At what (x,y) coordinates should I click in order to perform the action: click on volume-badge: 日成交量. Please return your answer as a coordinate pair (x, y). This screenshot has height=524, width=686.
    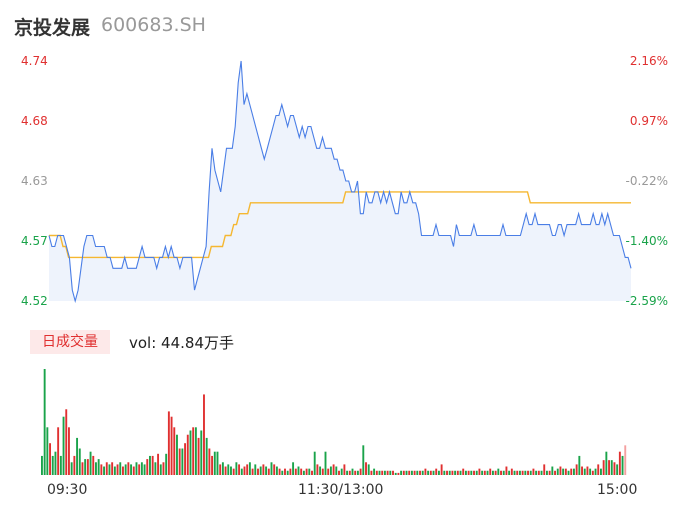
    Looking at the image, I should click on (70, 342).